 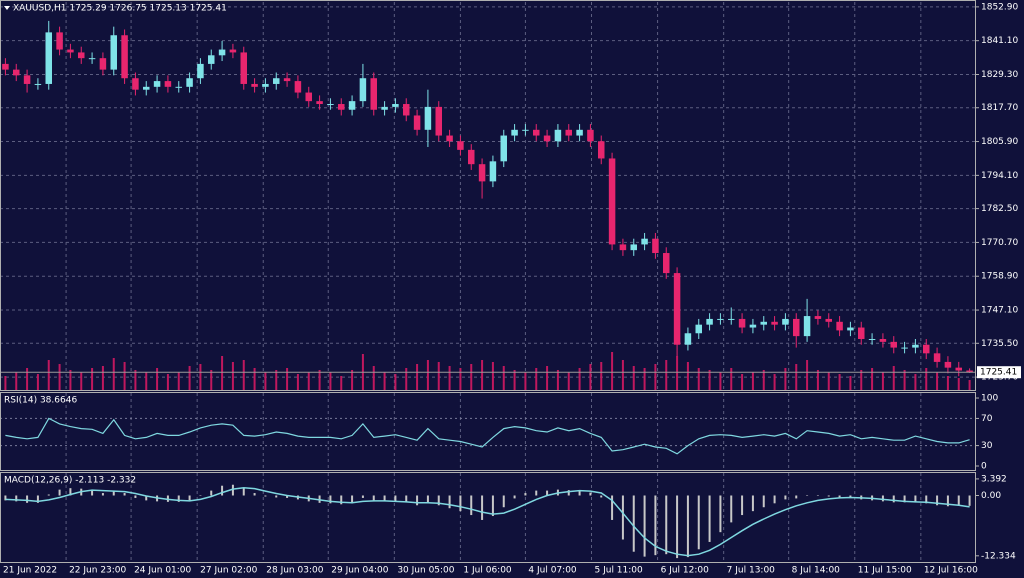 What do you see at coordinates (685, 571) in the screenshot?
I see `x-tick-label: 6 Jul 12:00` at bounding box center [685, 571].